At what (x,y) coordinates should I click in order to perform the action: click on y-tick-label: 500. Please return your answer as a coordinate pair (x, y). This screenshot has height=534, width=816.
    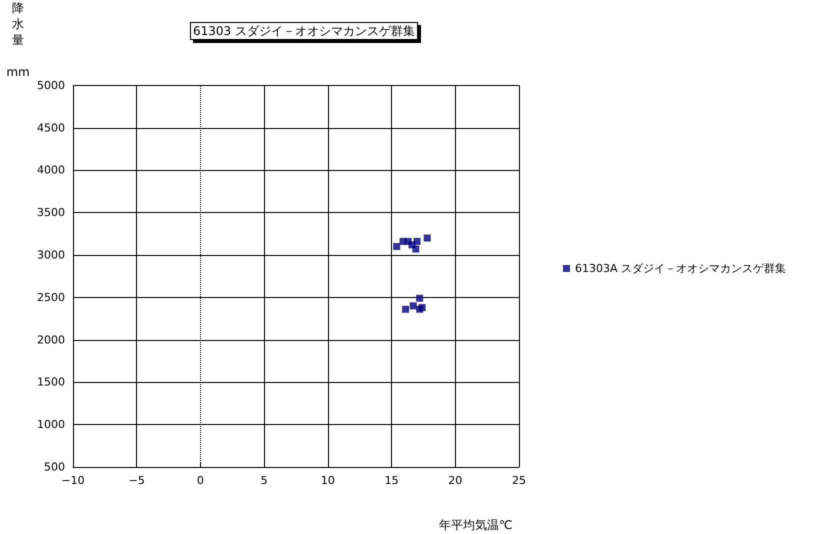
    Looking at the image, I should click on (54, 467).